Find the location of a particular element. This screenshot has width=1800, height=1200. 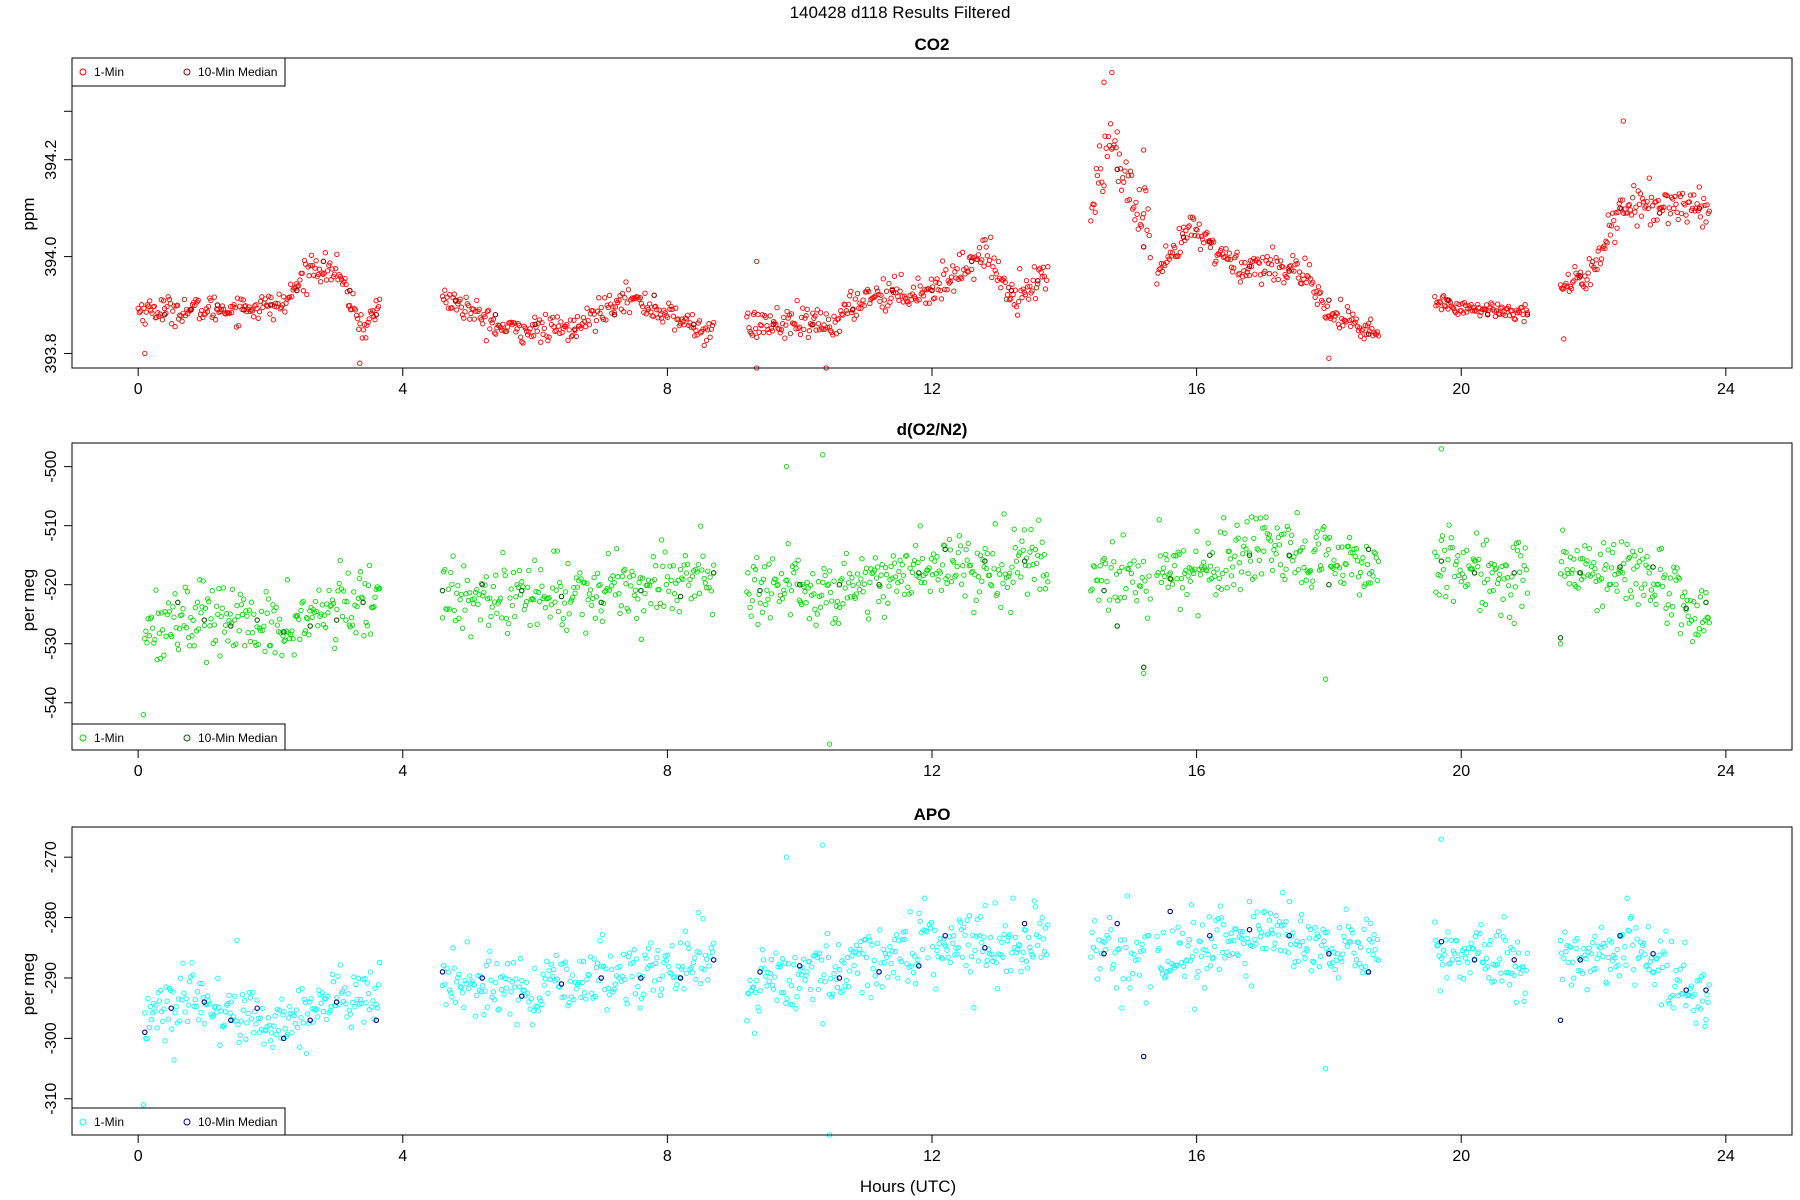

median-point-apo is located at coordinates (641, 978).